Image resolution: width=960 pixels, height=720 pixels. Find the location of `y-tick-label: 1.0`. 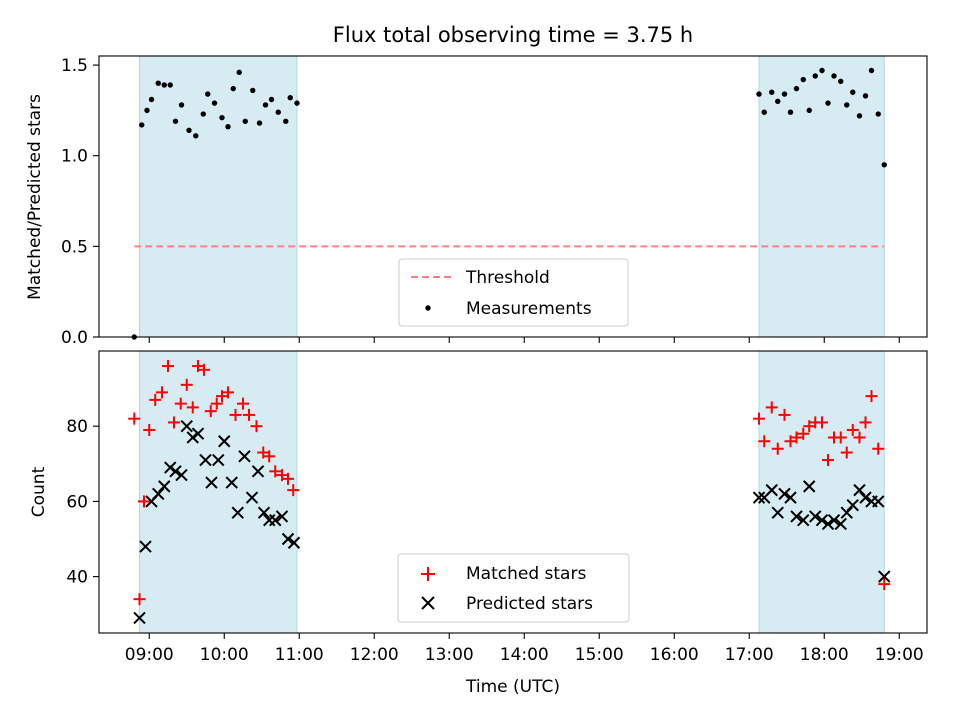

y-tick-label: 1.0 is located at coordinates (74, 157).